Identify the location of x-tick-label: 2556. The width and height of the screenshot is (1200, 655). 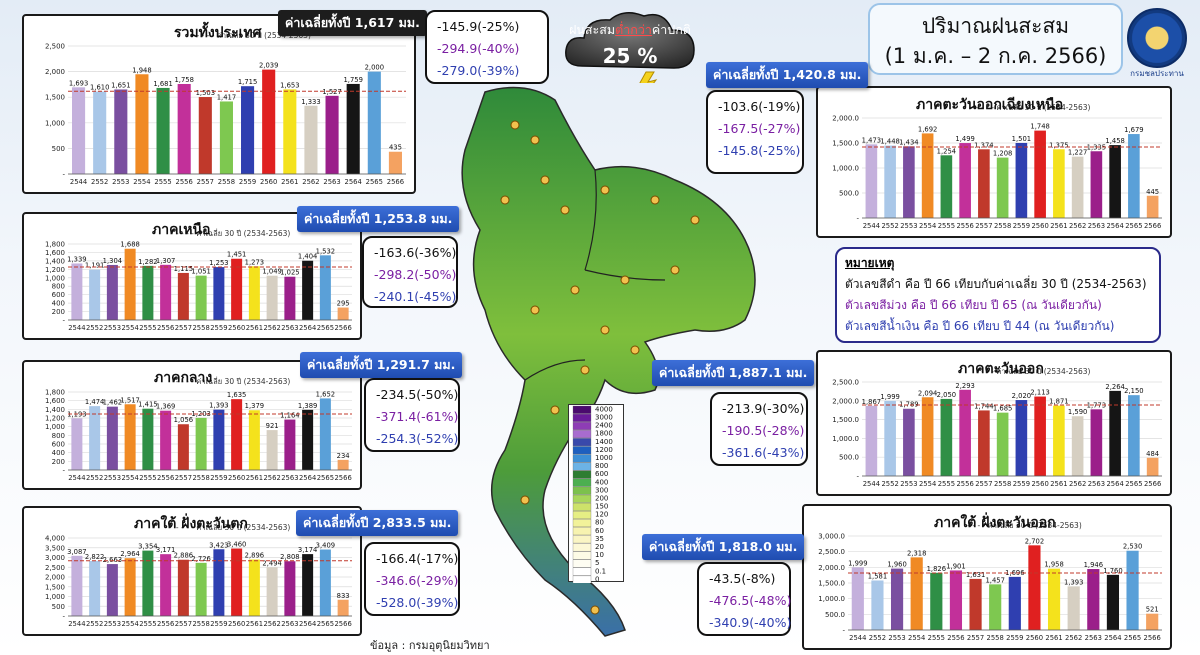
(184, 182).